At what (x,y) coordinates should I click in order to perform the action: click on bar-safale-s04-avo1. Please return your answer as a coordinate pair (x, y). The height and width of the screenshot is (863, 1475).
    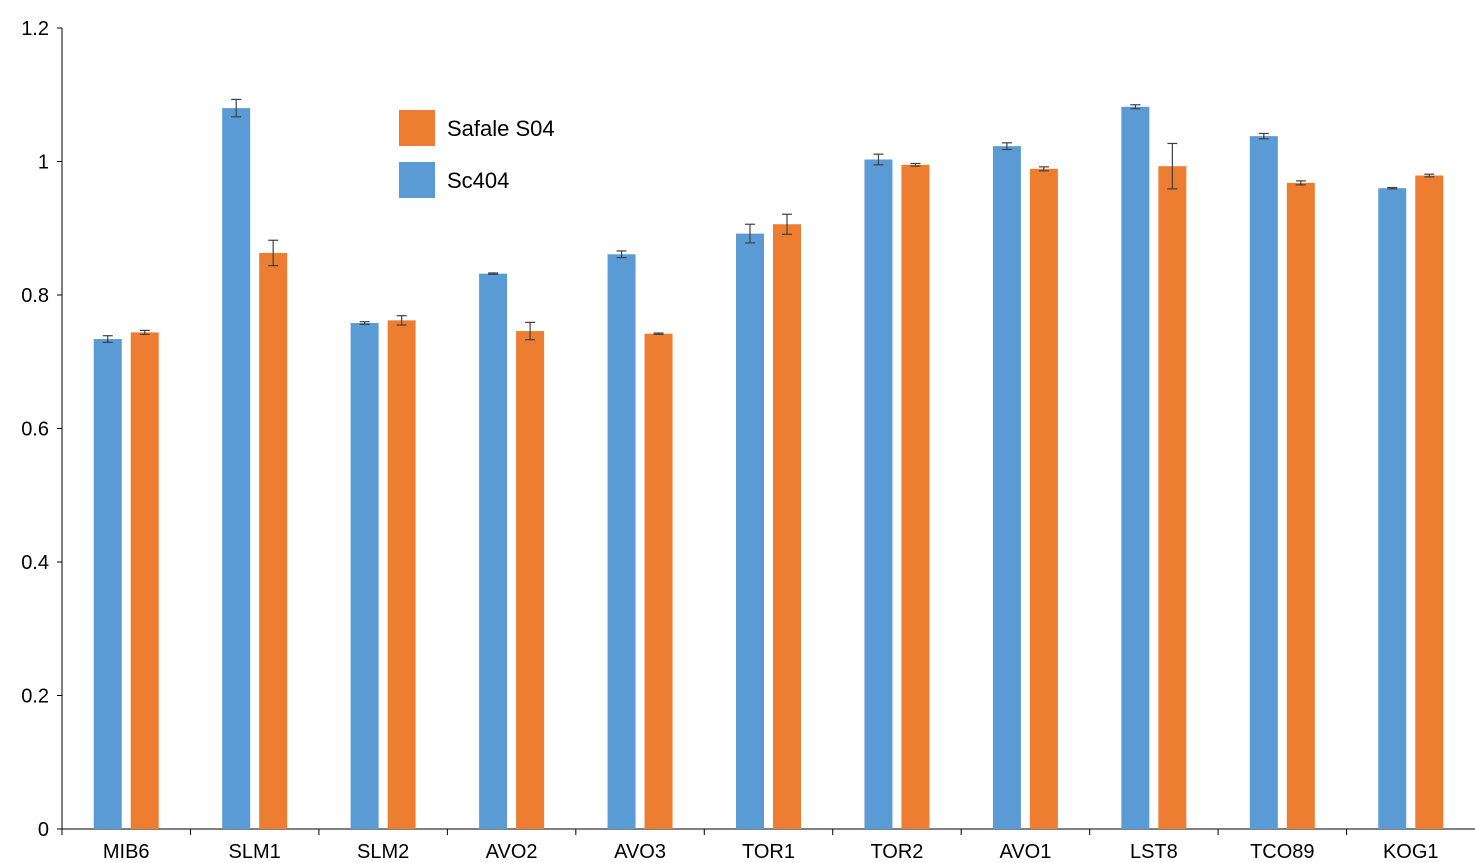
    Looking at the image, I should click on (1043, 498).